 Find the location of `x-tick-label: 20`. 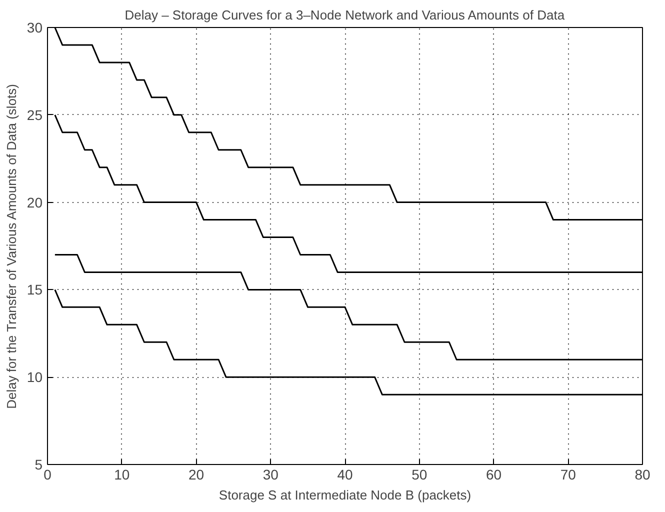

x-tick-label: 20 is located at coordinates (196, 474).